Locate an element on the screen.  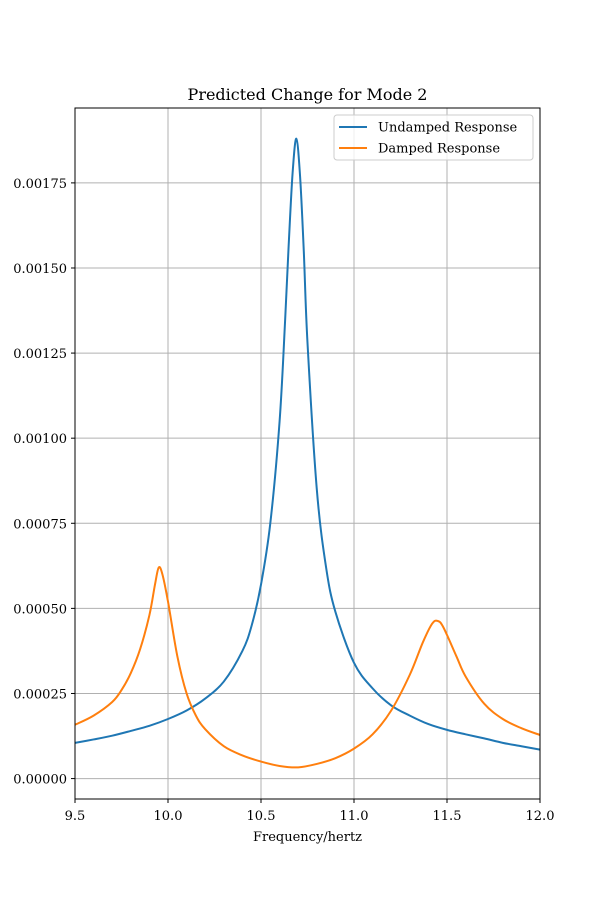
x-tick-label: 10.5 is located at coordinates (261, 816).